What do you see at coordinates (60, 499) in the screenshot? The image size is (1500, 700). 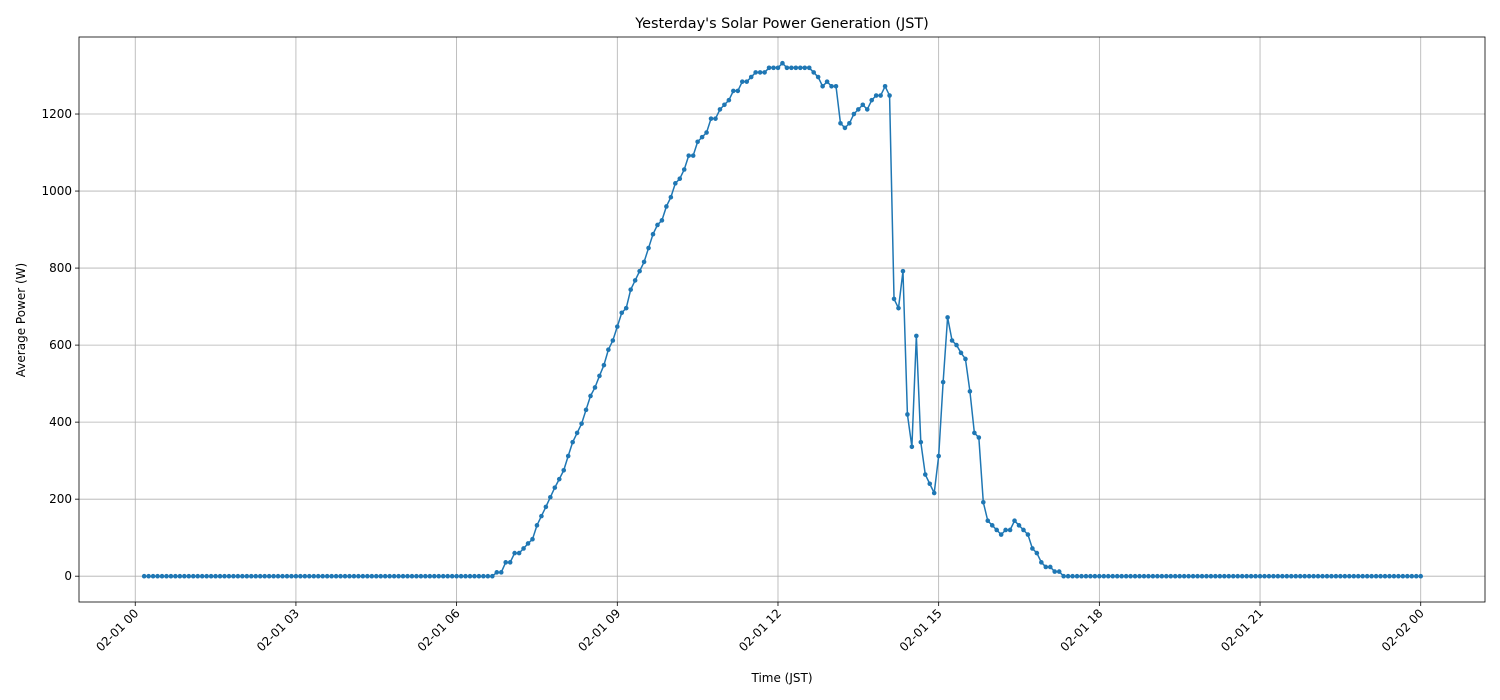 I see `y-tick-label: 200` at bounding box center [60, 499].